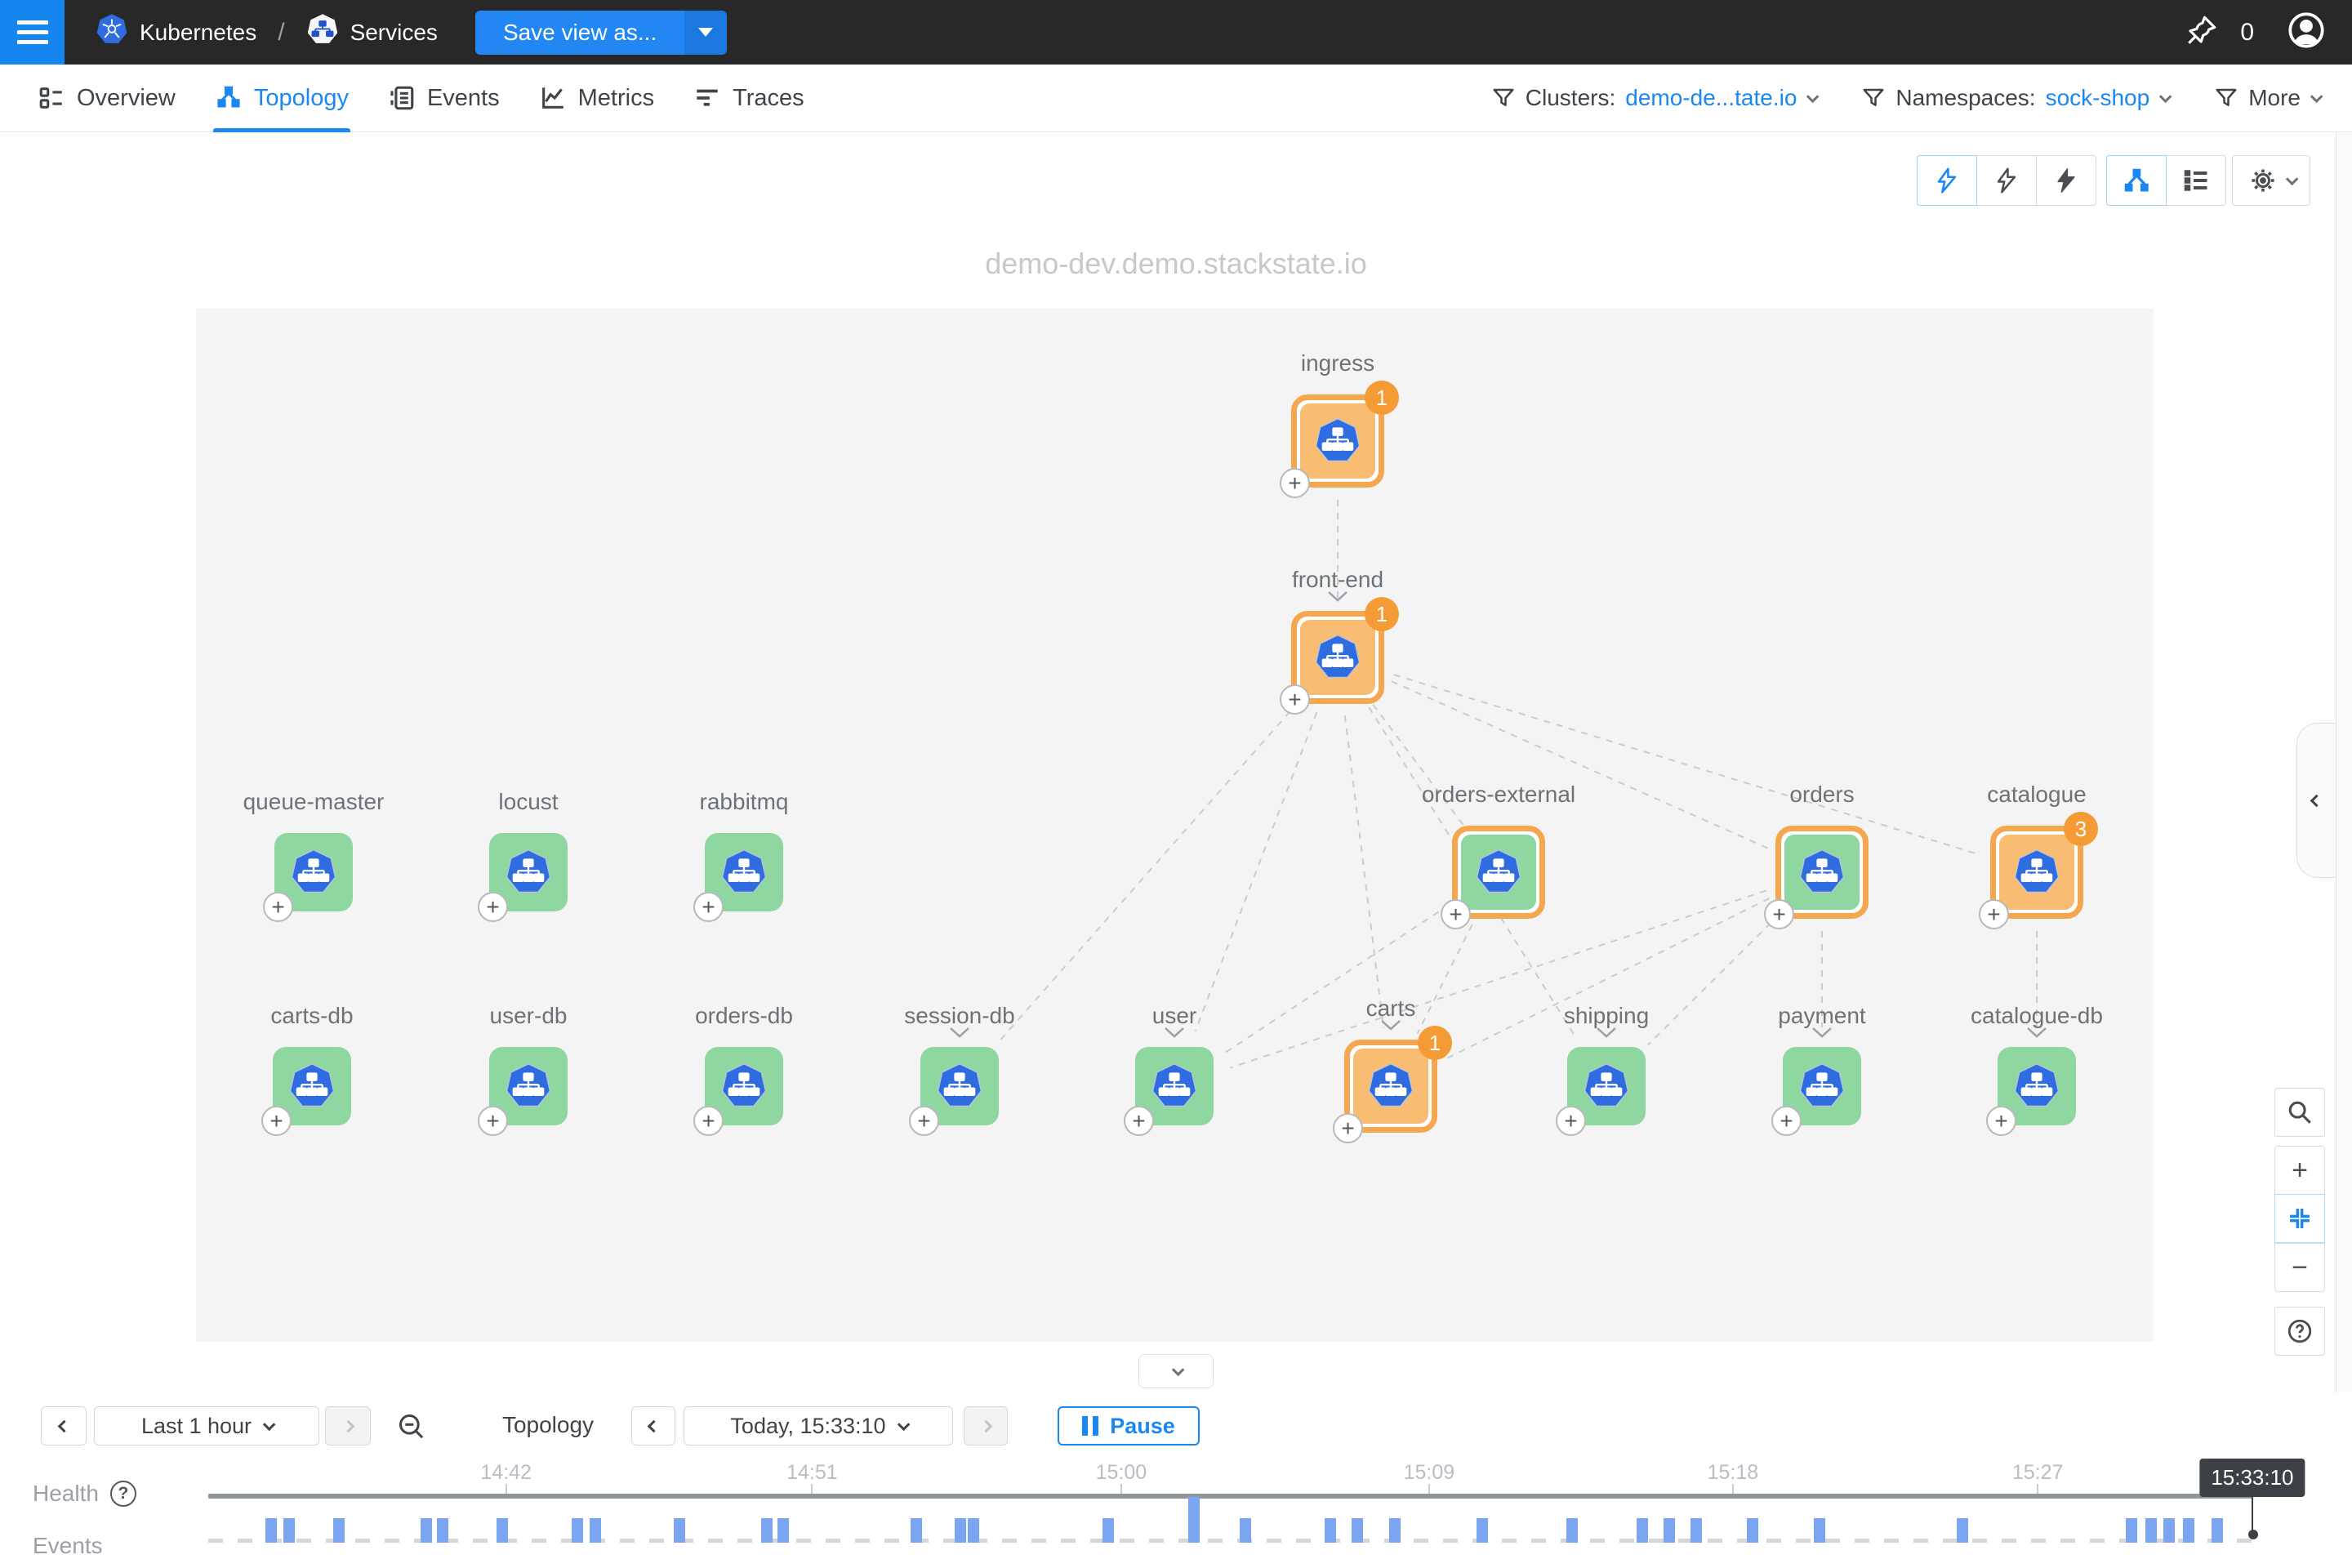 The height and width of the screenshot is (1568, 2352). What do you see at coordinates (411, 1426) in the screenshot?
I see `timeline-zoom-out-button` at bounding box center [411, 1426].